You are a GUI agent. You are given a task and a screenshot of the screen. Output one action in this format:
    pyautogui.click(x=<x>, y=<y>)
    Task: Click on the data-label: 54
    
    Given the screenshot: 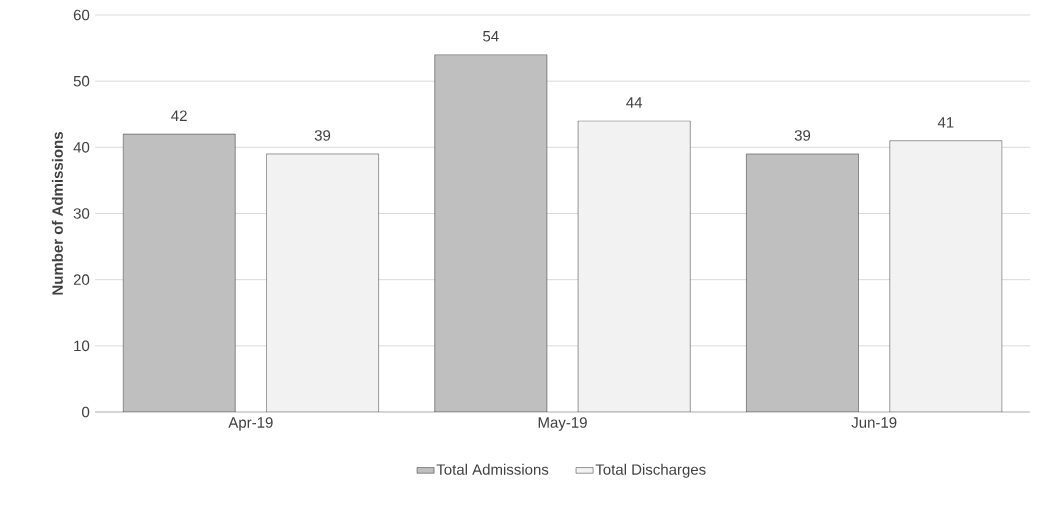 What is the action you would take?
    pyautogui.click(x=491, y=36)
    